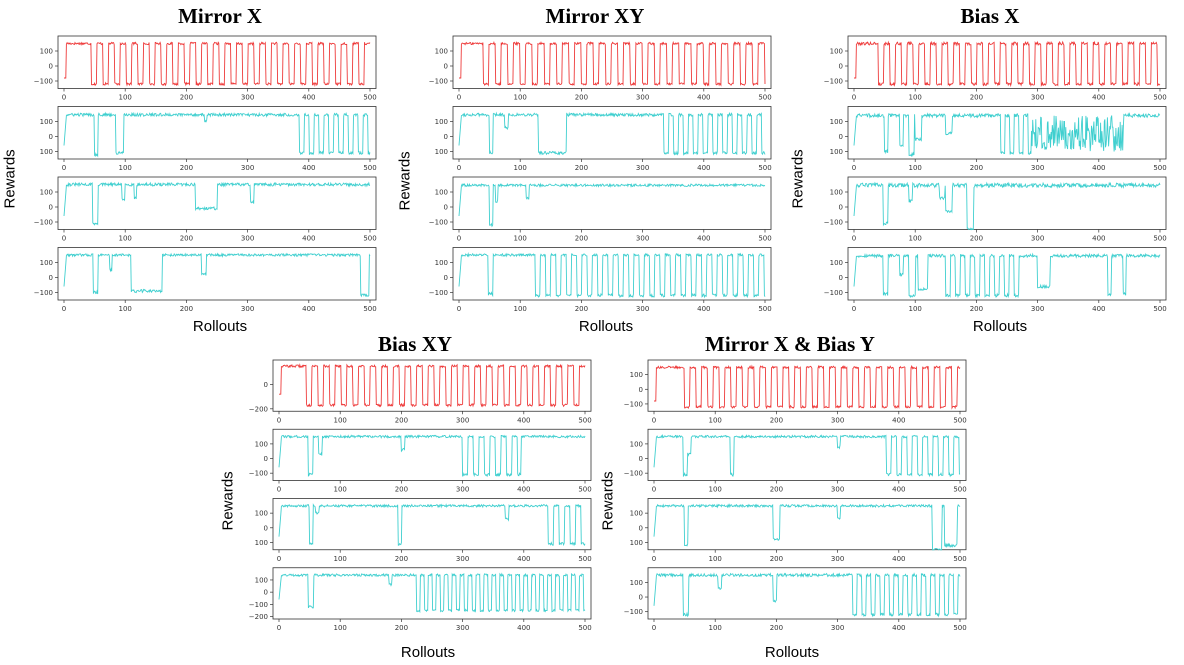 This screenshot has height=665, width=1184. What do you see at coordinates (220, 326) in the screenshot?
I see `x-axis-label-mirror-x: Rollouts` at bounding box center [220, 326].